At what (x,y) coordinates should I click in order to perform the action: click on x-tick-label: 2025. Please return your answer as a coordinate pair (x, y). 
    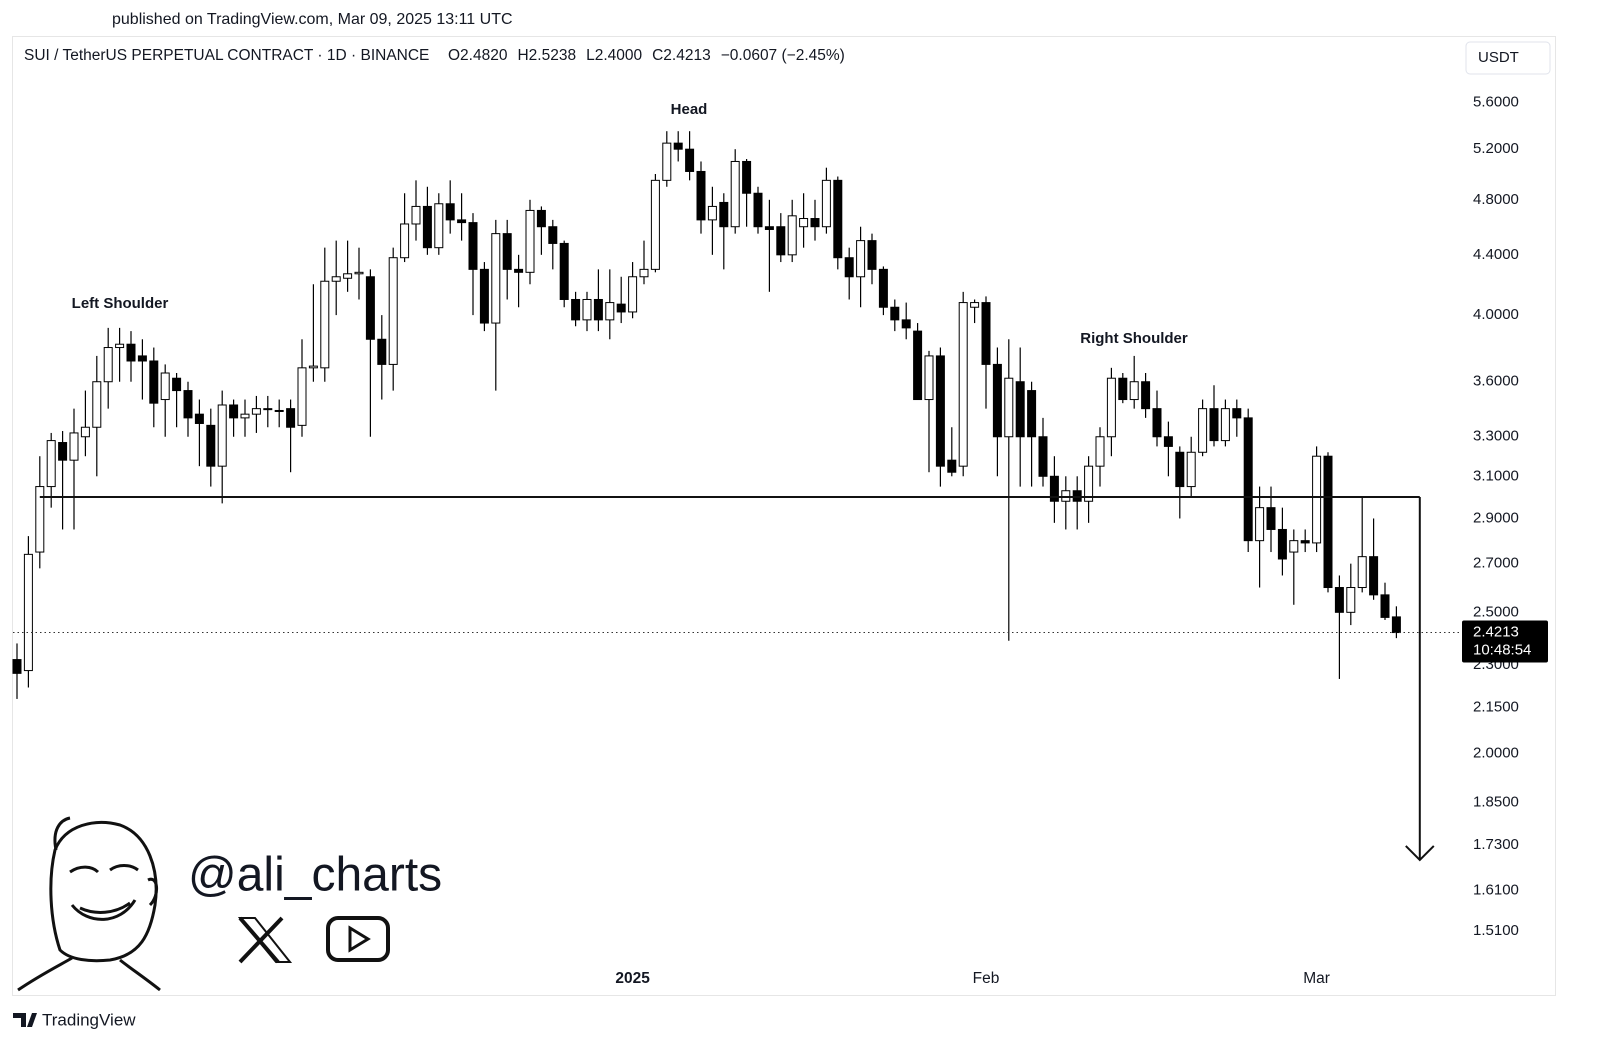
    Looking at the image, I should click on (632, 978).